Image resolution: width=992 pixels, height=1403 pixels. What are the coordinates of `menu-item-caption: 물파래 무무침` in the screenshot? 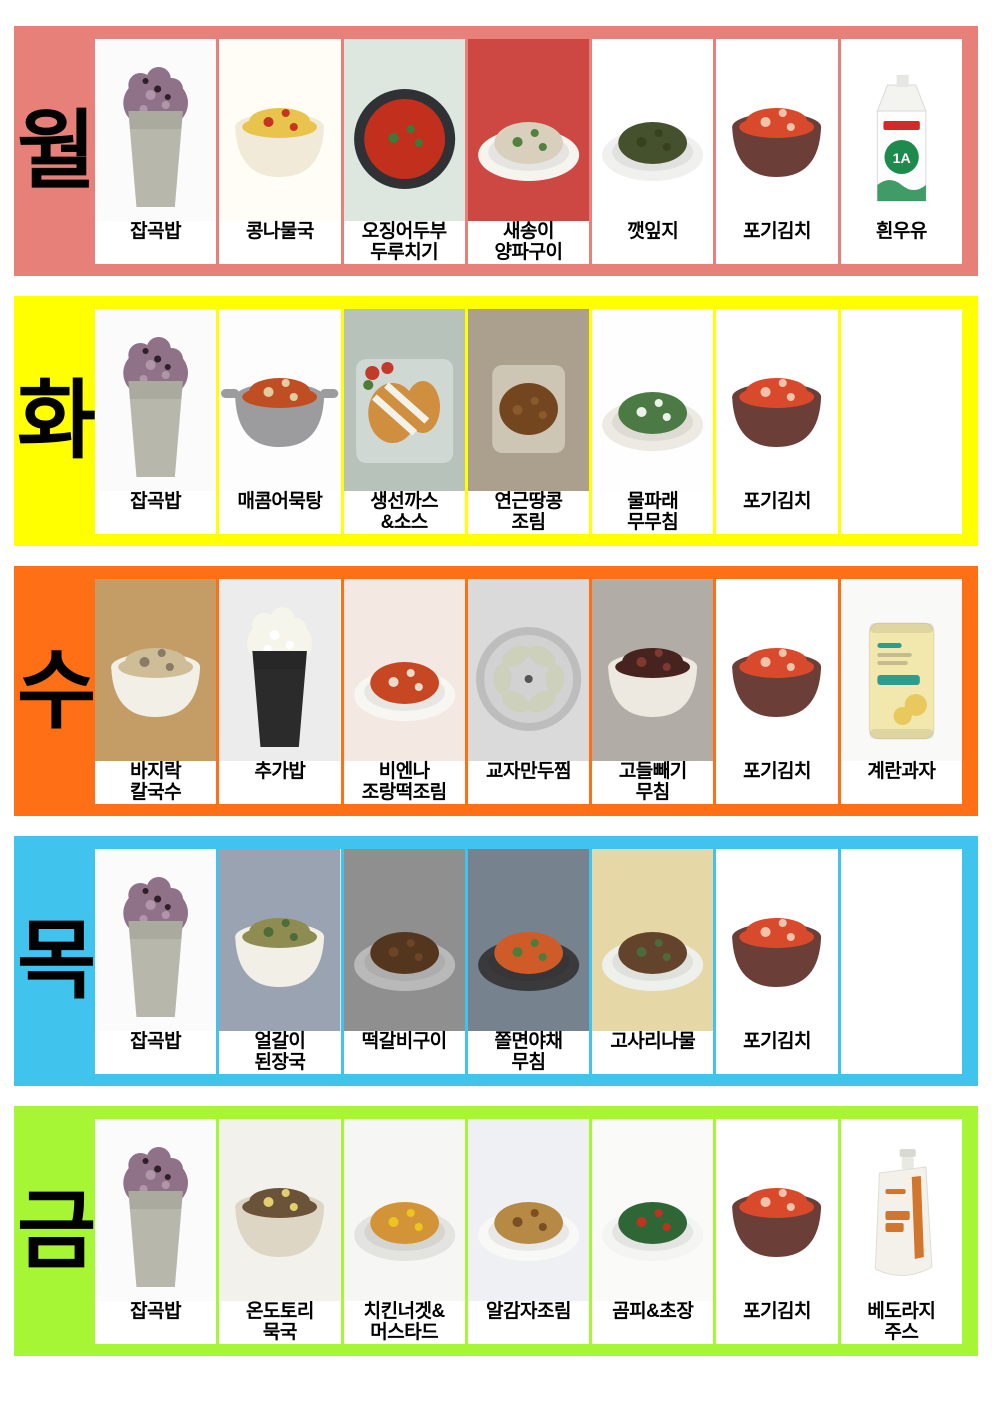 It's located at (652, 512).